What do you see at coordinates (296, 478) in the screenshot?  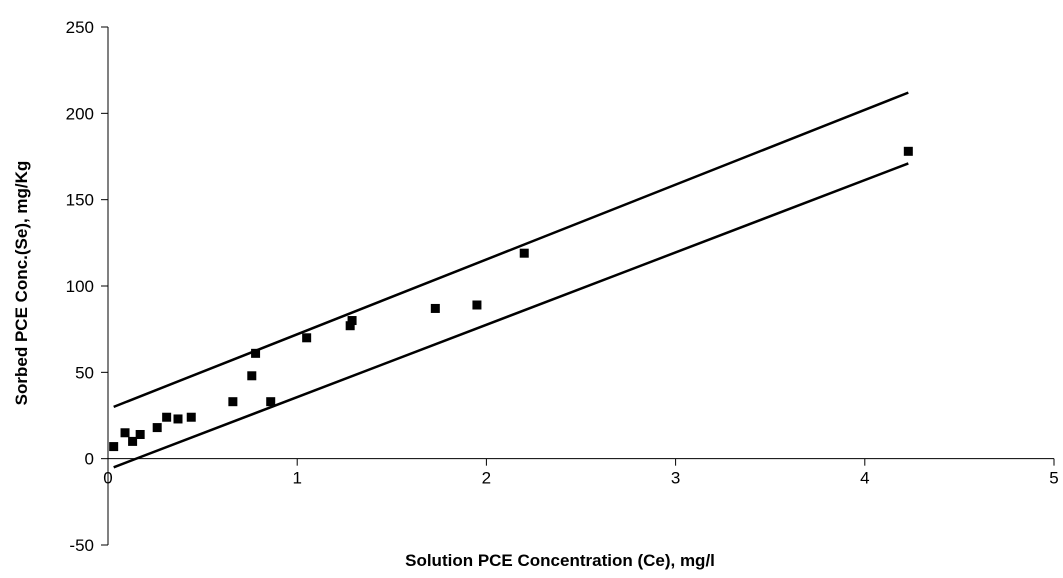 I see `x-tick-label: 1` at bounding box center [296, 478].